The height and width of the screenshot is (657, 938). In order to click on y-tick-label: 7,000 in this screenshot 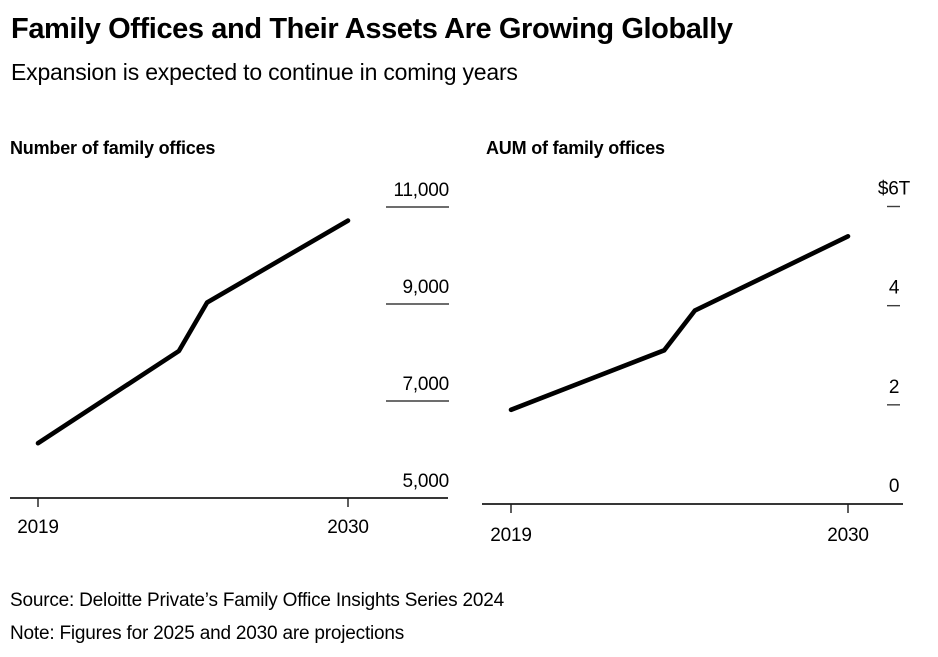, I will do `click(425, 384)`.